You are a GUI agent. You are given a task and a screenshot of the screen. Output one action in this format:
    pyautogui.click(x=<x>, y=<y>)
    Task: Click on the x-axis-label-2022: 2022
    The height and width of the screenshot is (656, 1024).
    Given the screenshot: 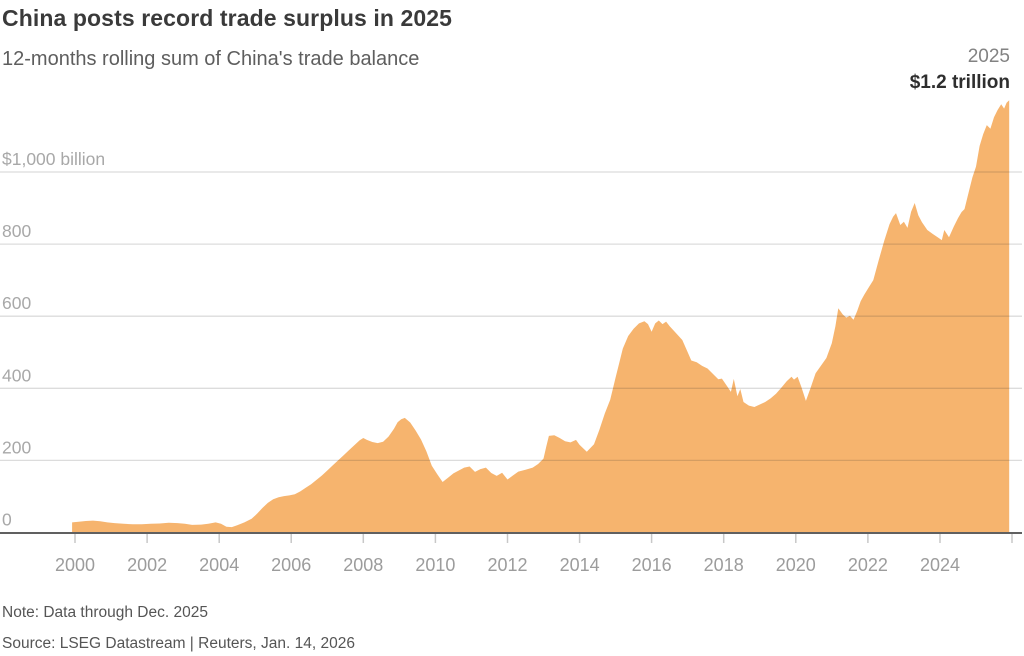 What is the action you would take?
    pyautogui.click(x=868, y=565)
    